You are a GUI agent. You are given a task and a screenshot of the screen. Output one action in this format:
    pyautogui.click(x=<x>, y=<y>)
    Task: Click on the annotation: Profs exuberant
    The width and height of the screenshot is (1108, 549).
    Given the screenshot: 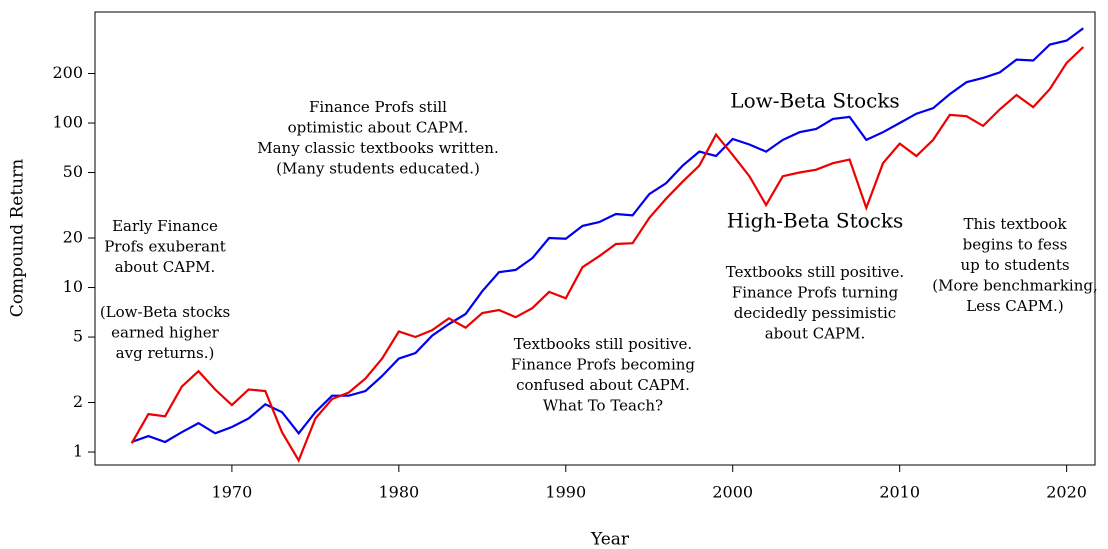 What is the action you would take?
    pyautogui.click(x=165, y=247)
    